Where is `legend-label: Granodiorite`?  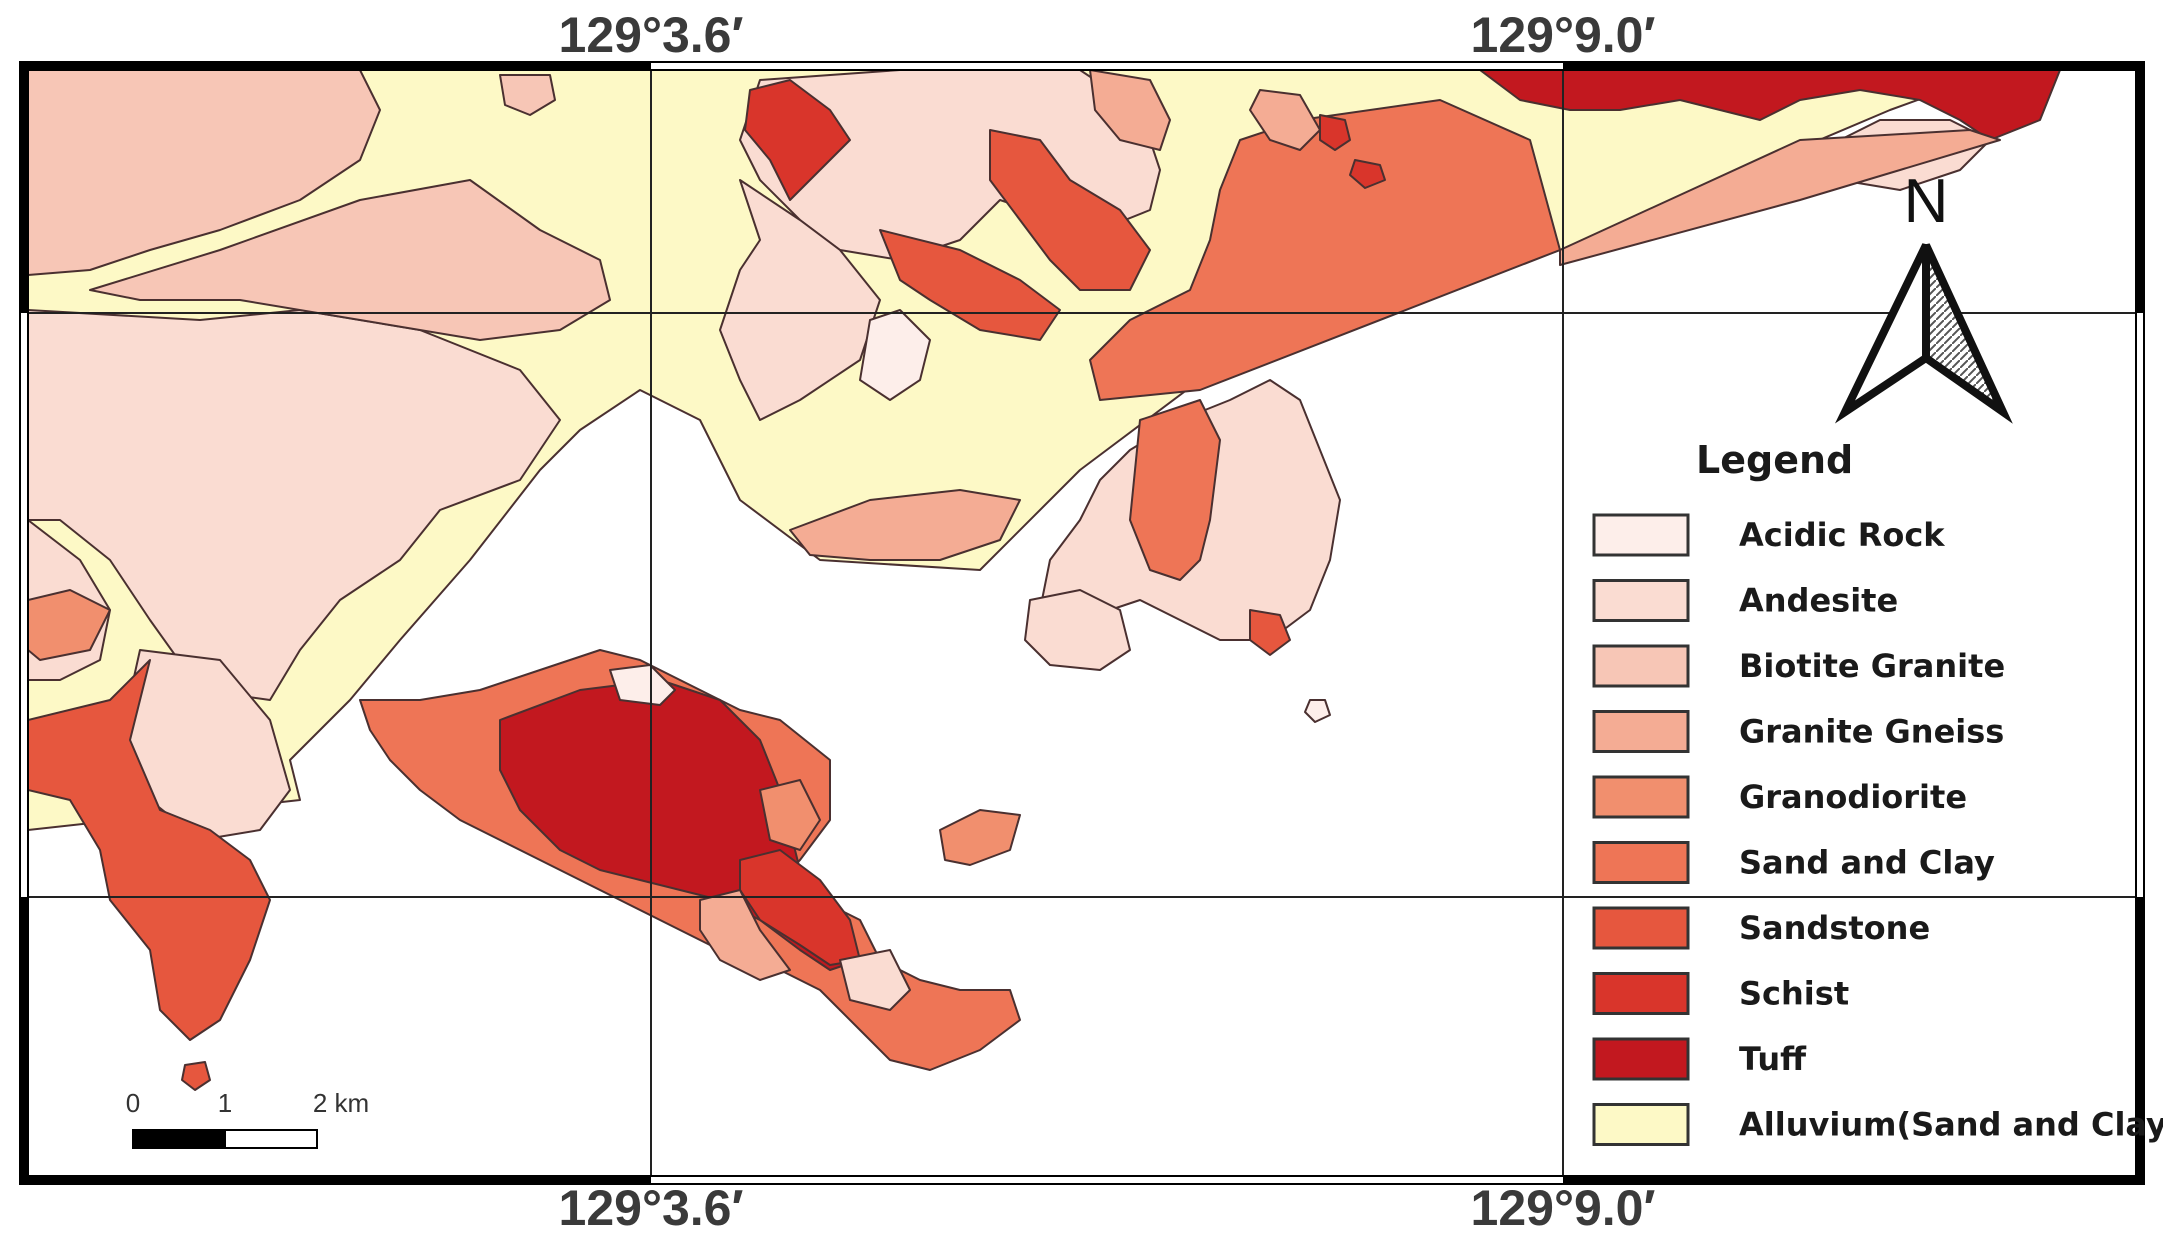
legend-label: Granodiorite is located at coordinates (1853, 797).